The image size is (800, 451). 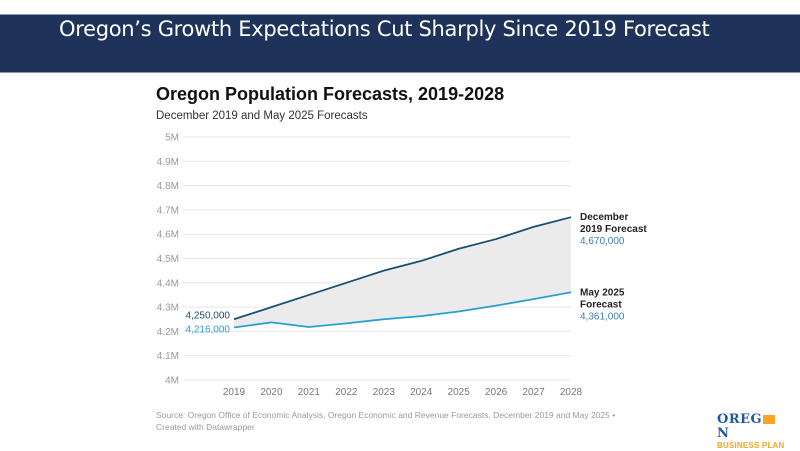 I want to click on end-value-label: 4,361,000, so click(x=602, y=316).